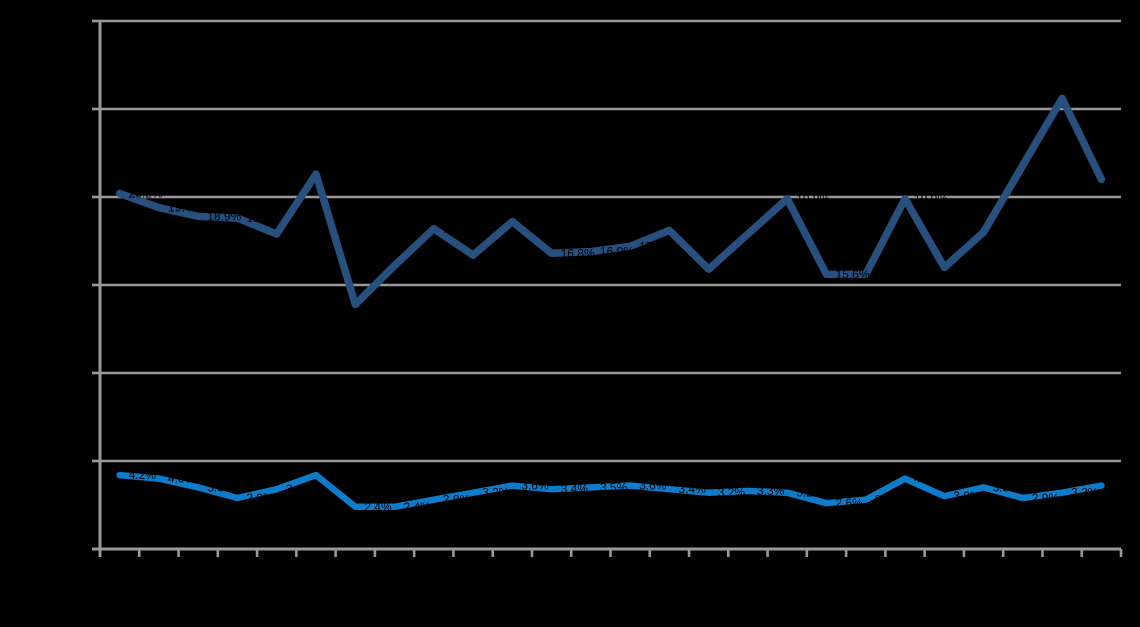  What do you see at coordinates (967, 496) in the screenshot?
I see `data-label: 3.0%` at bounding box center [967, 496].